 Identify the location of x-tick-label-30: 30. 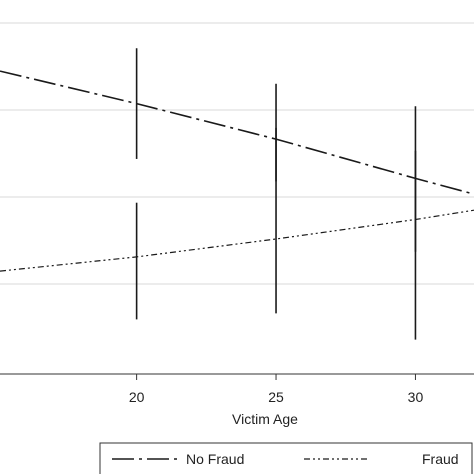
(416, 397).